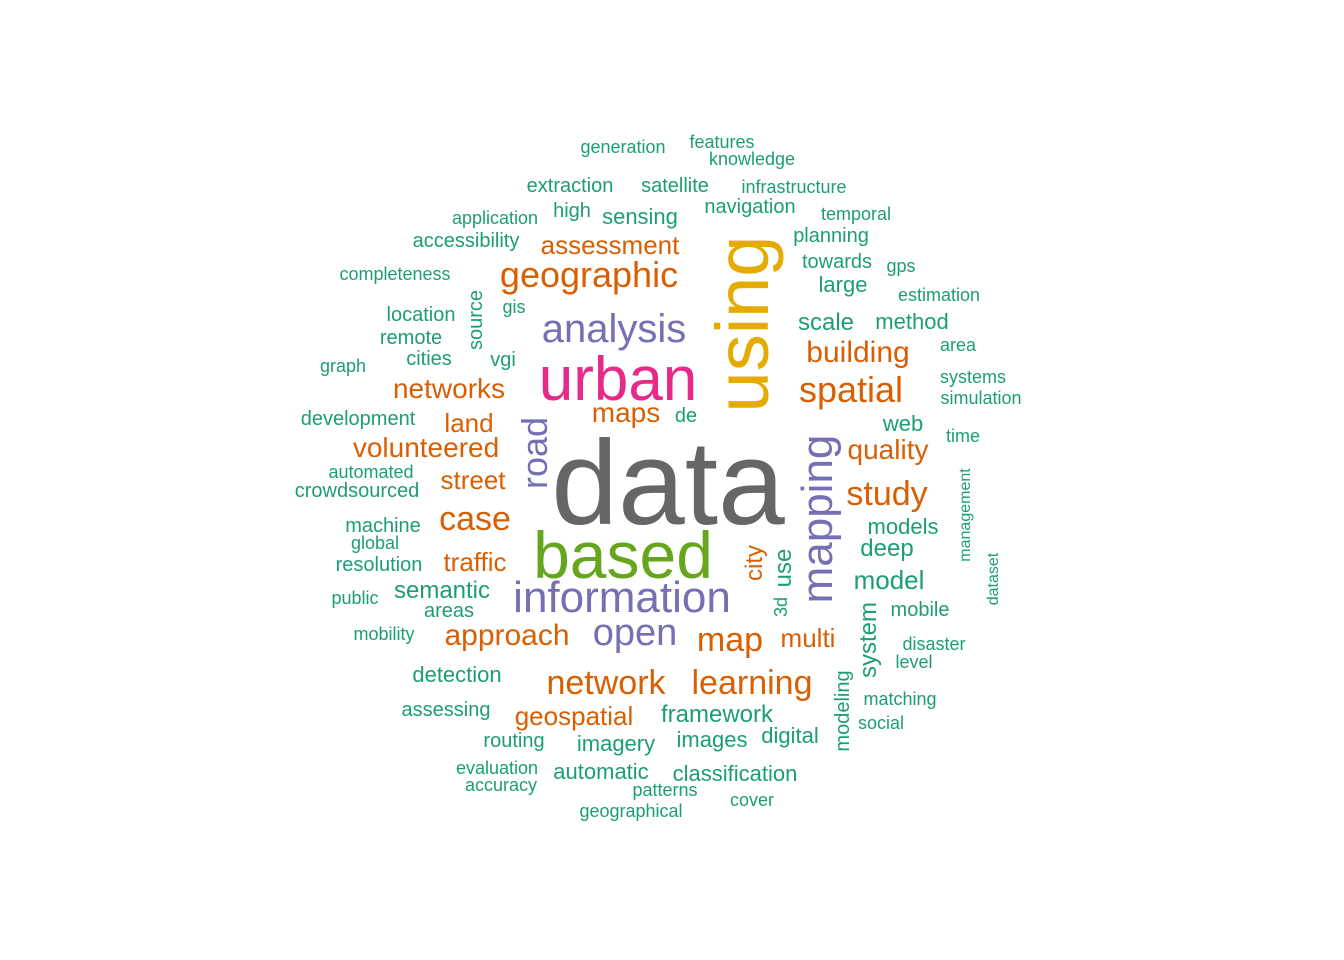 This screenshot has height=960, width=1344. I want to click on word-analysis: analysis, so click(614, 329).